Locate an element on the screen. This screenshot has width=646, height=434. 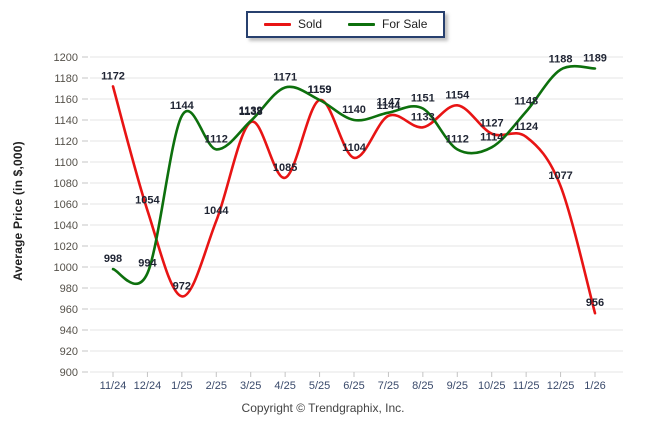
svg-text: 1044 is located at coordinates (216, 211).